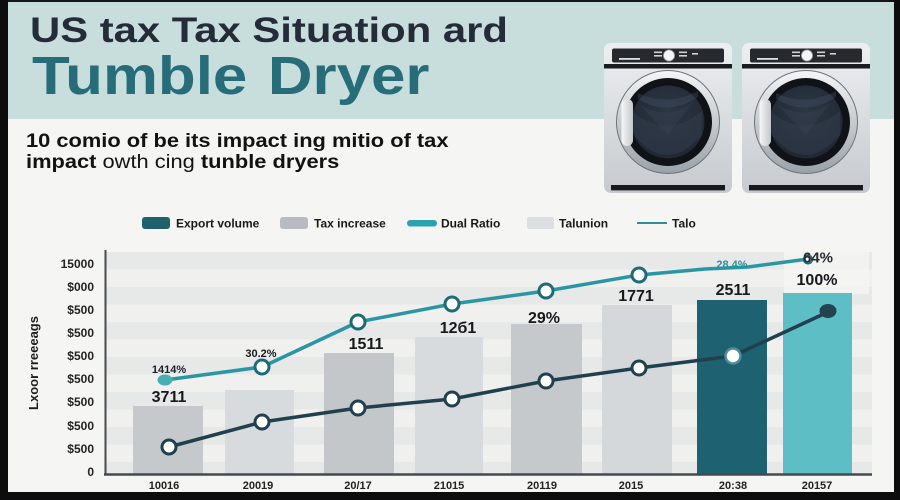  Describe the element at coordinates (164, 486) in the screenshot. I see `svg-text: 10016` at that location.